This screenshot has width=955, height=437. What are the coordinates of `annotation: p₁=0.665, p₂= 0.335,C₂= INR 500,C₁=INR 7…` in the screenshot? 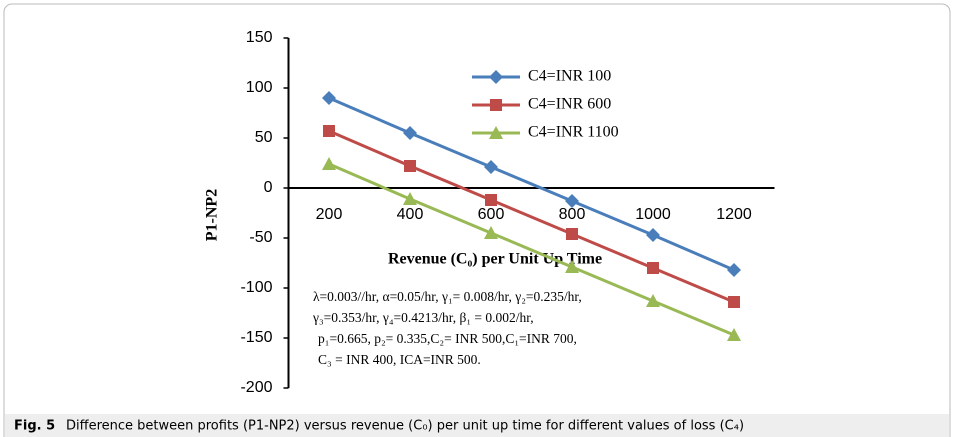 It's located at (447, 338).